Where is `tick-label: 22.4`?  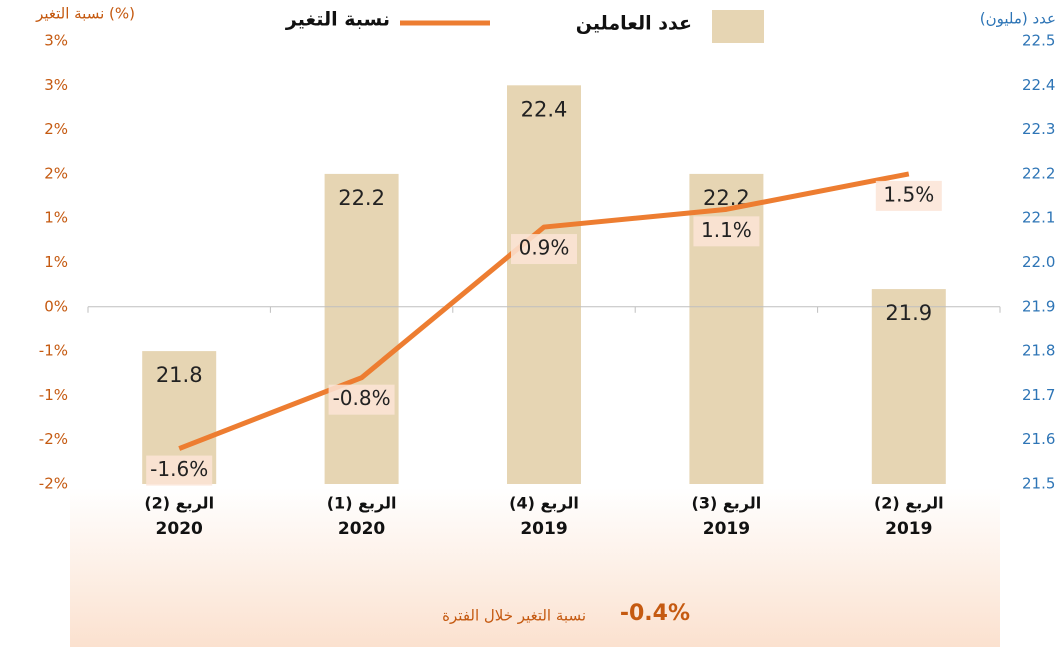 tick-label: 22.4 is located at coordinates (1038, 85).